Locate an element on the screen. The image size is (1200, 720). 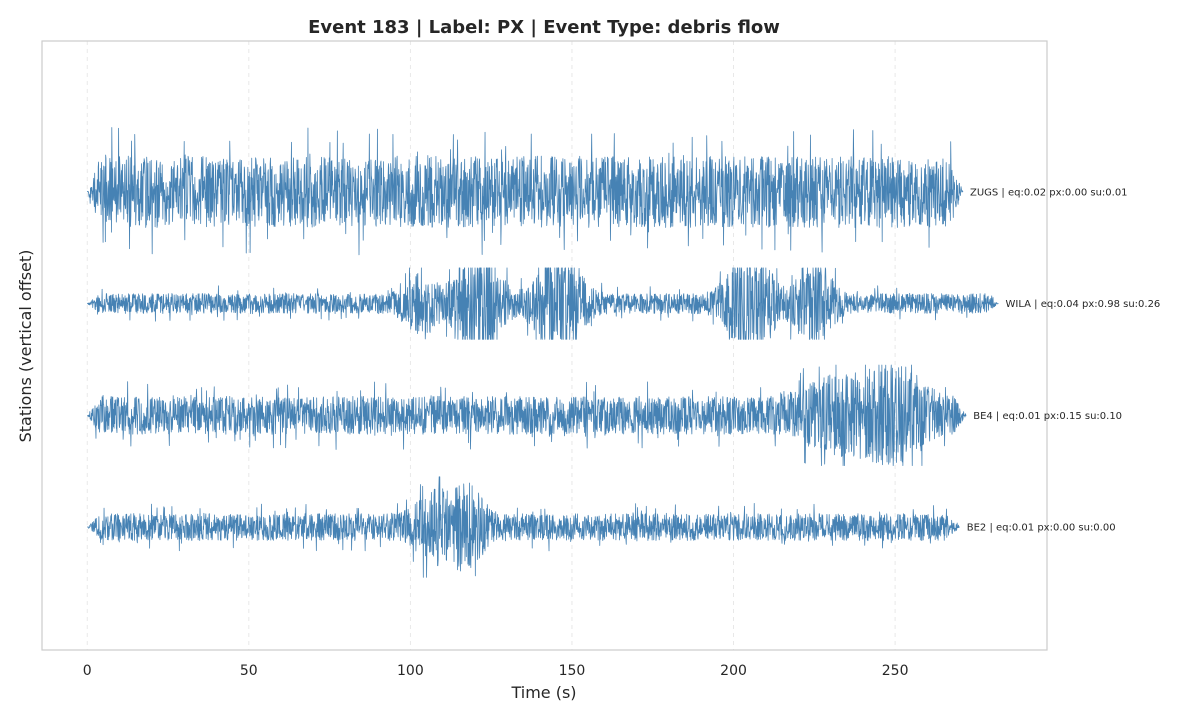
trace-wila is located at coordinates (542, 303).